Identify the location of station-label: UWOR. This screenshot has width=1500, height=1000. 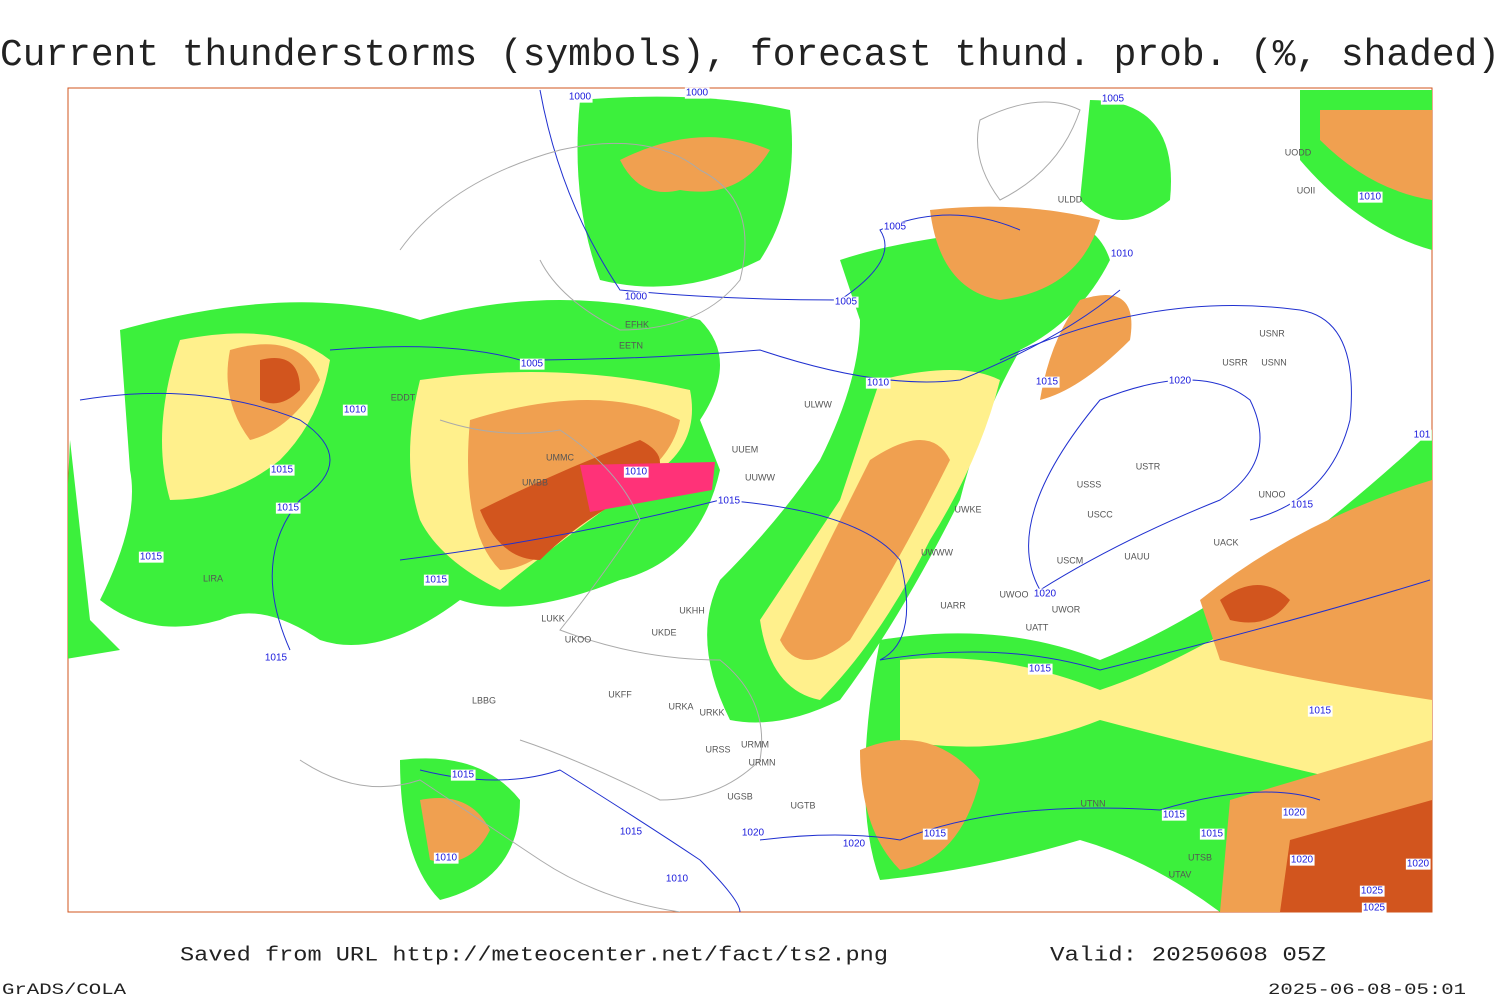
(1066, 609).